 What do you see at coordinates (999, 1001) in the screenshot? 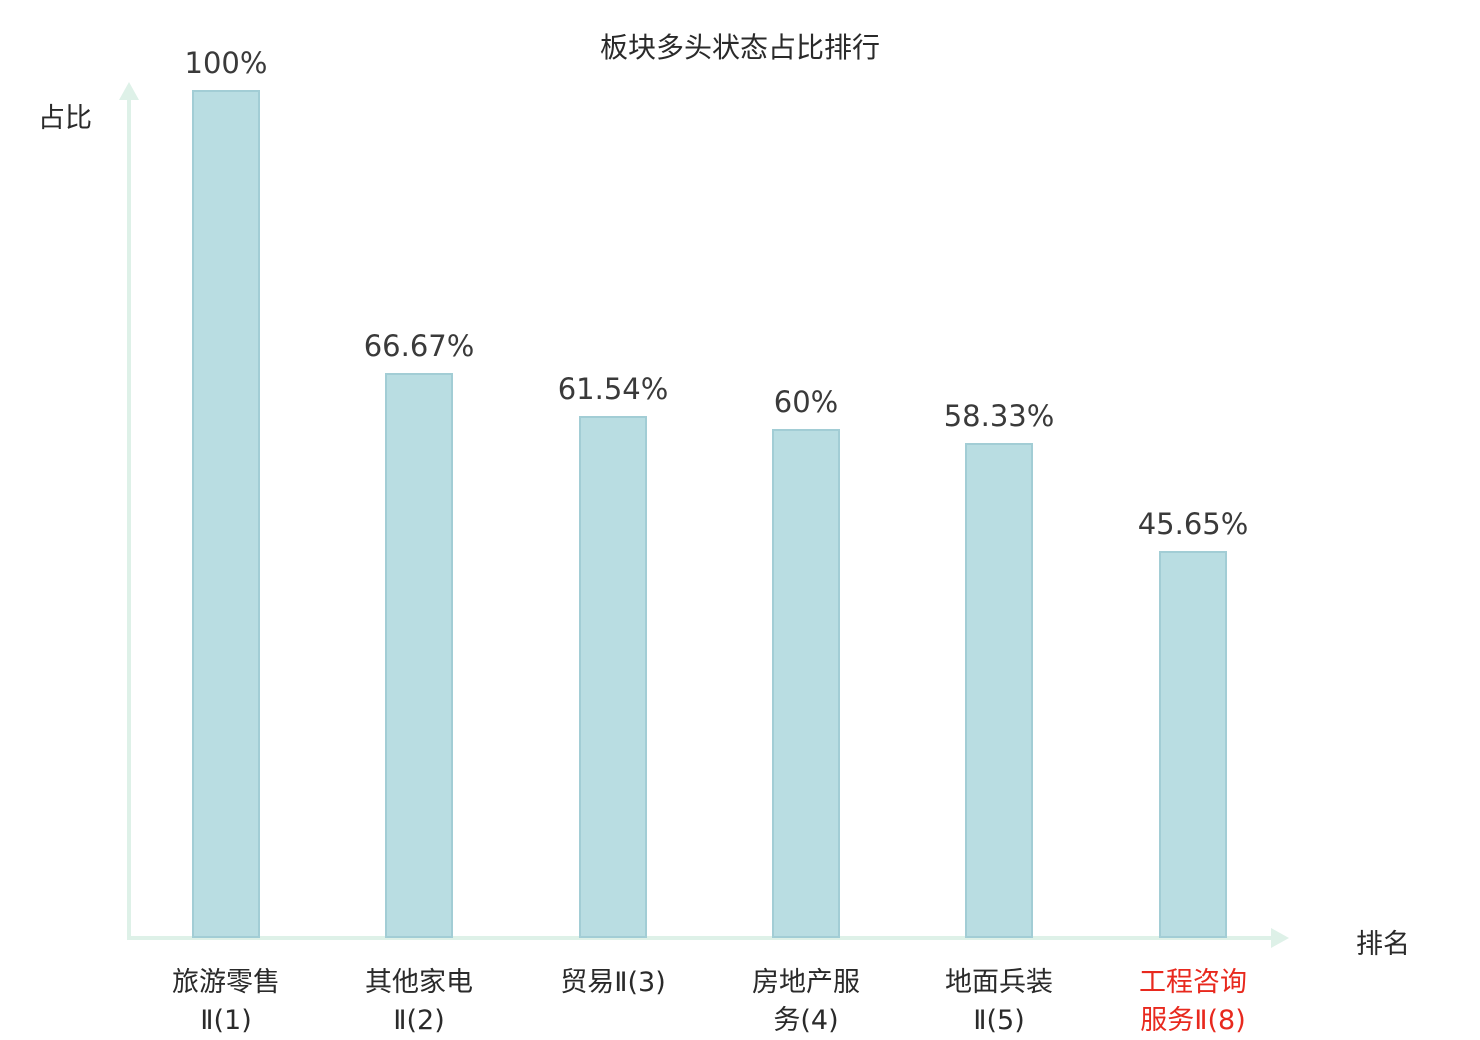
I see `bar-category-label: 地面兵装 Ⅱ(5)` at bounding box center [999, 1001].